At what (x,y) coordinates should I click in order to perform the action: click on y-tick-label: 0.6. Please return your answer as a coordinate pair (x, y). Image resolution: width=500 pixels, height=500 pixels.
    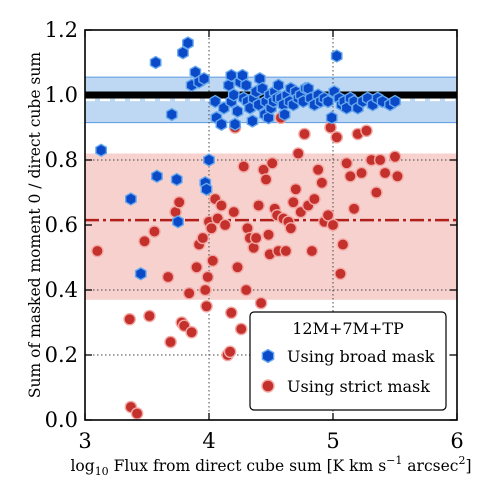
    Looking at the image, I should click on (61, 225).